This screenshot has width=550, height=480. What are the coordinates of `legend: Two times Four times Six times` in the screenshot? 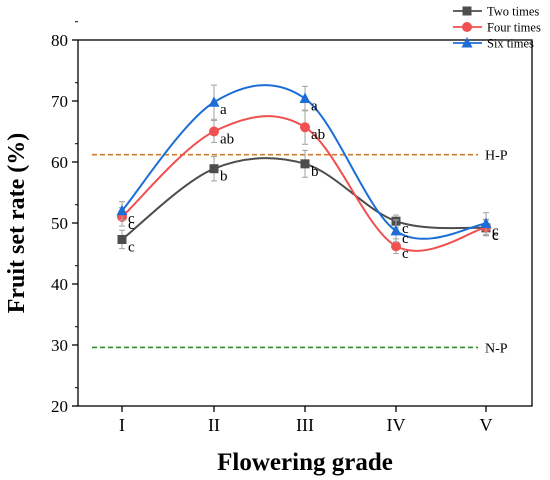 It's located at (497, 28).